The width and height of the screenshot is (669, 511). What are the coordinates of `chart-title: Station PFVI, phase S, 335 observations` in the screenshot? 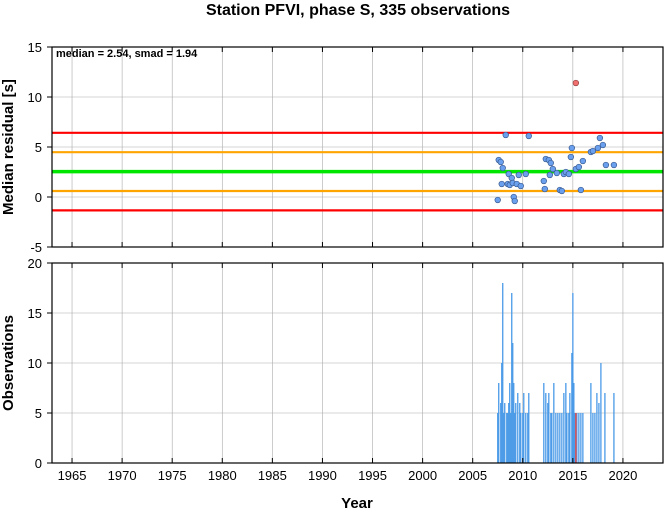 It's located at (358, 10).